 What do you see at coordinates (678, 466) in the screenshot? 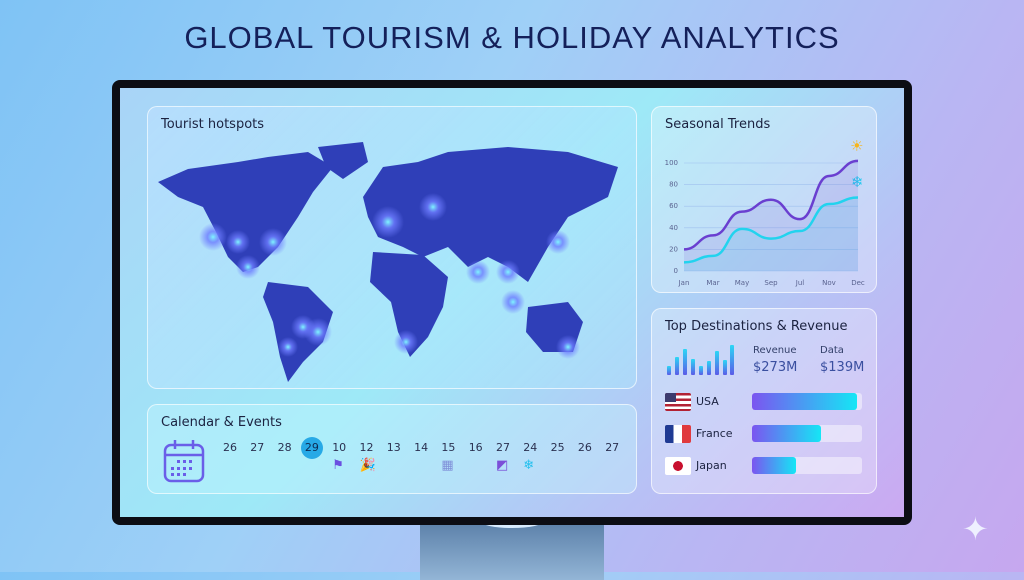
I see `flag-icon-japan` at bounding box center [678, 466].